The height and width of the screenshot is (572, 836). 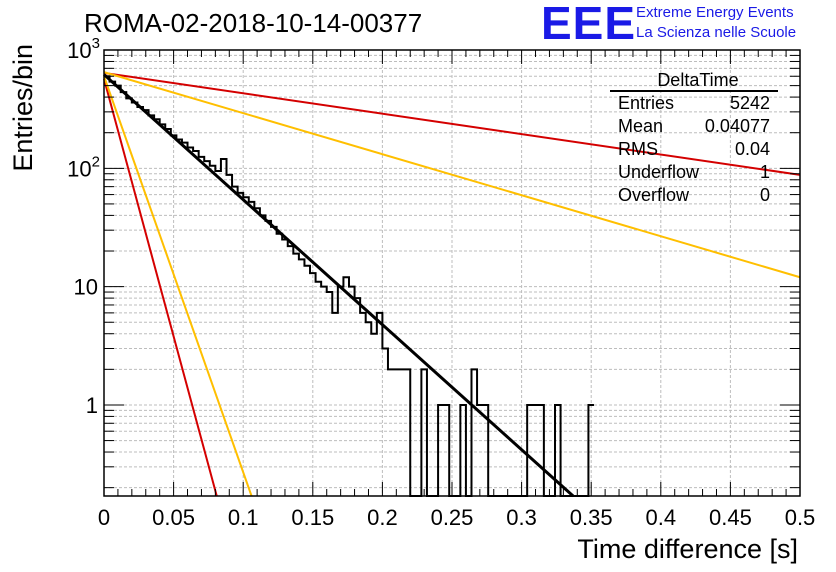 I want to click on stats-value: 0, so click(x=764, y=195).